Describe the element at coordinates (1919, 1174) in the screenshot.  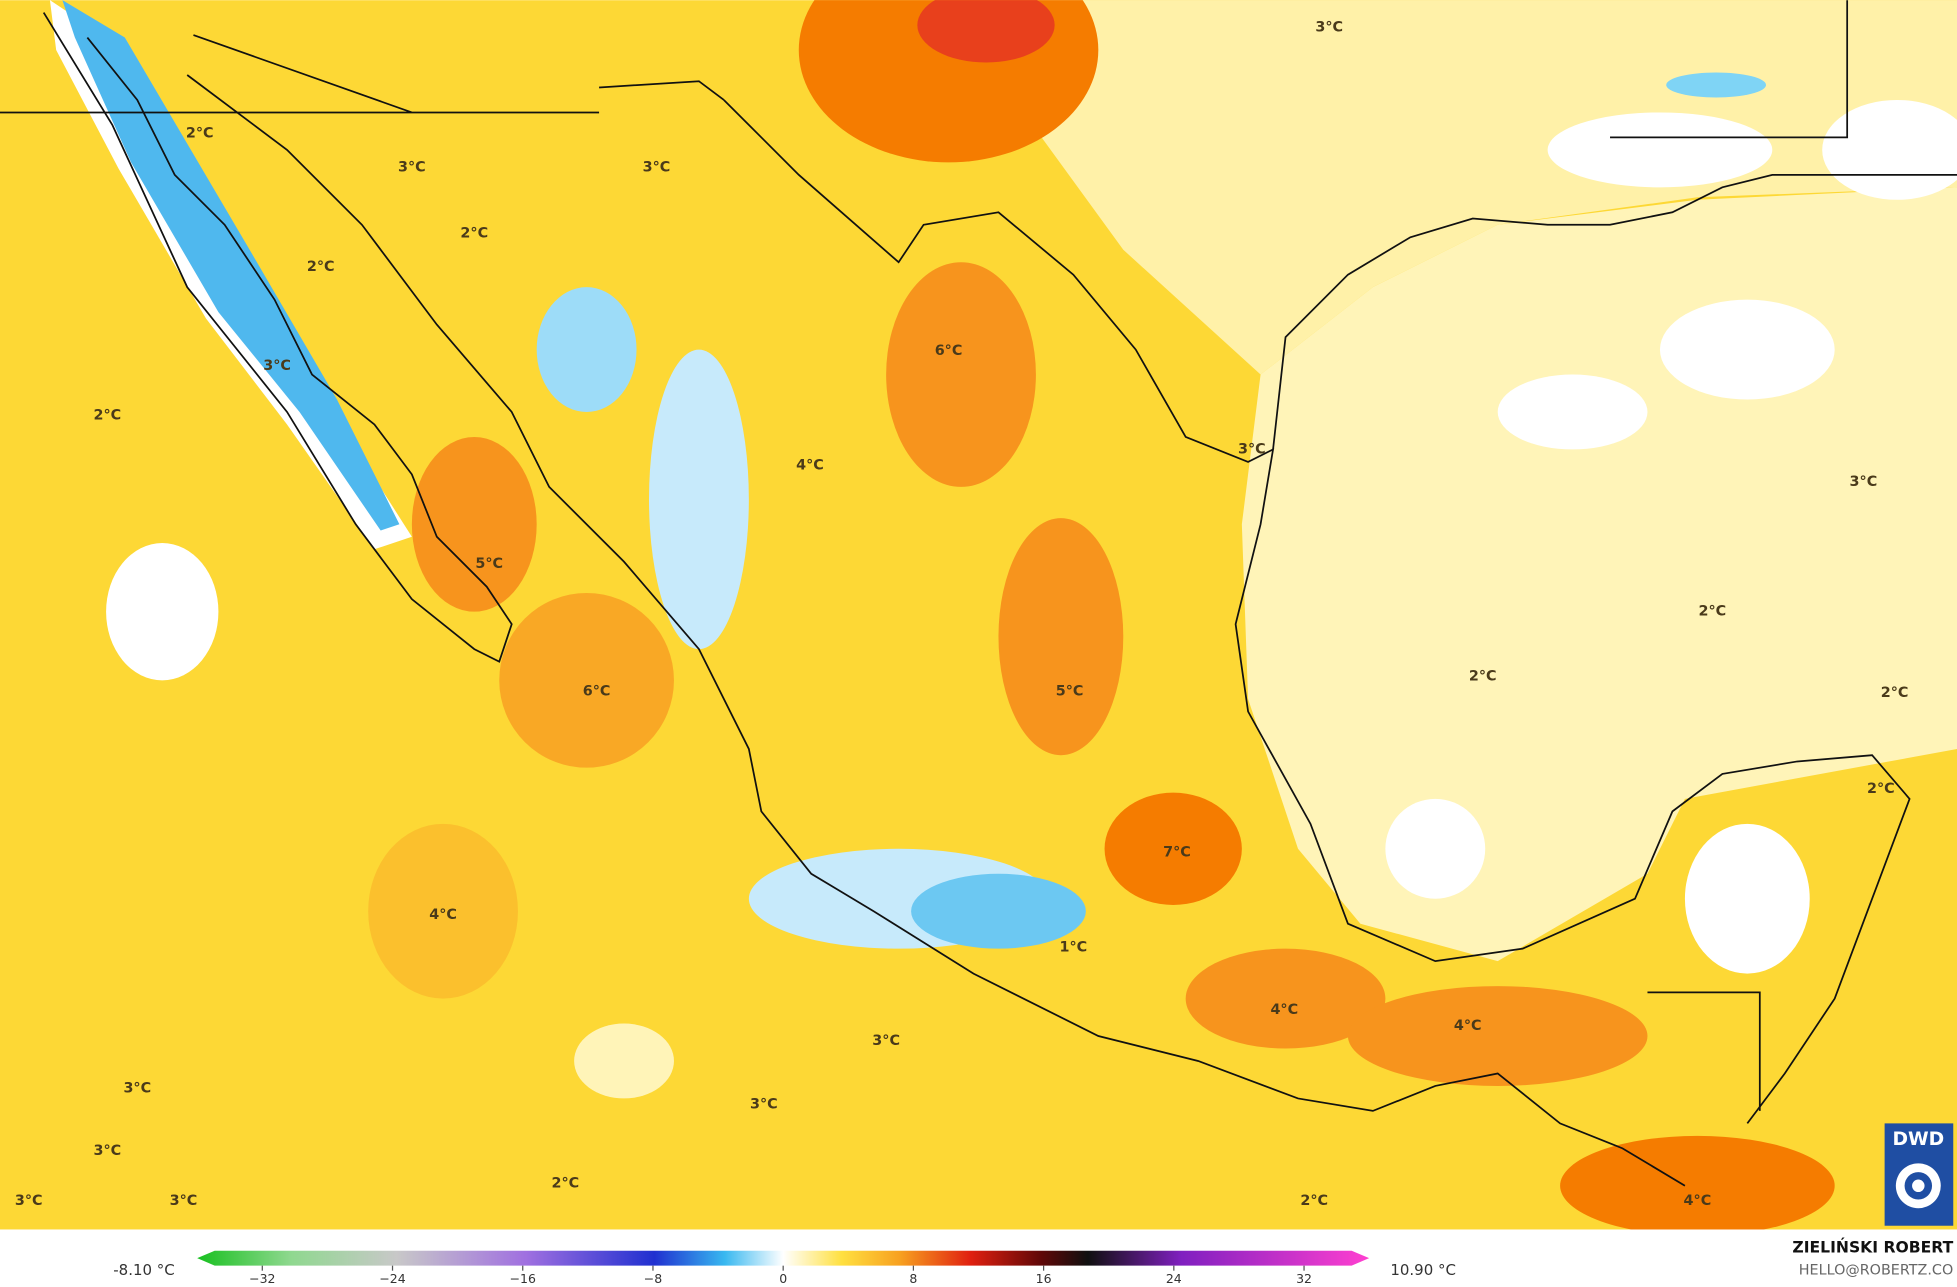
I see `dwd-logo: DWD` at that location.